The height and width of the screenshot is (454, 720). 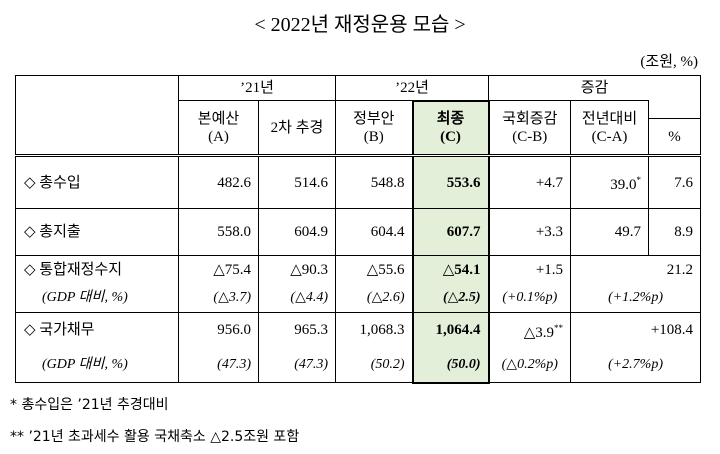 What do you see at coordinates (623, 185) in the screenshot?
I see `value: 39.0` at bounding box center [623, 185].